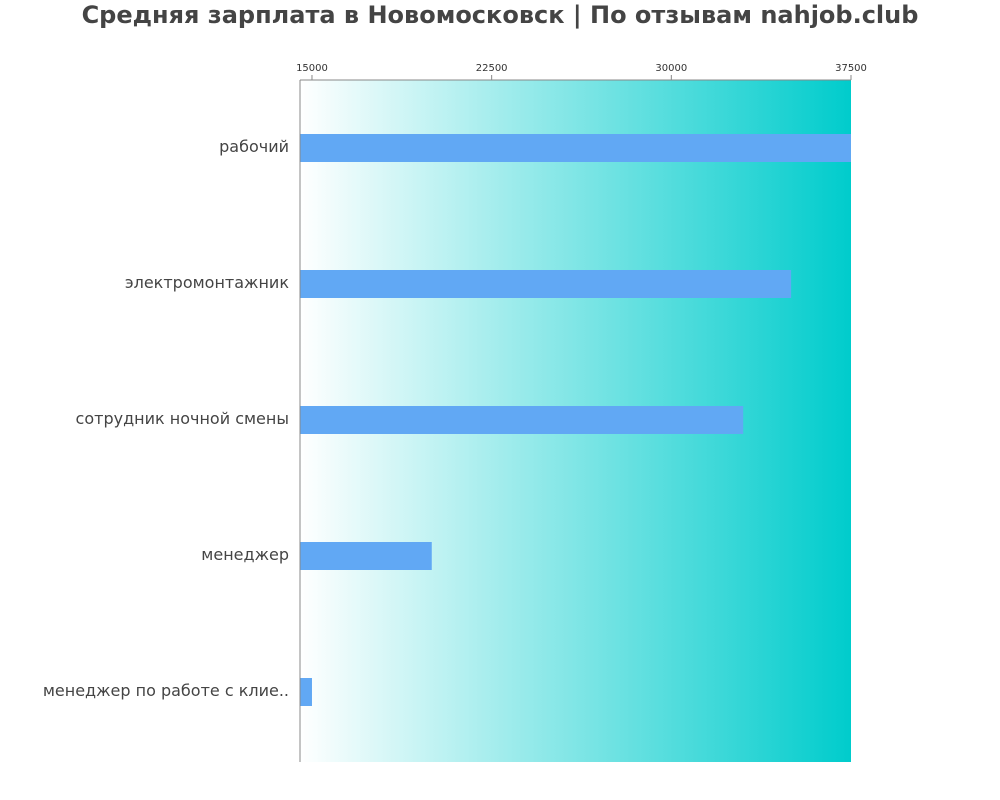  What do you see at coordinates (671, 68) in the screenshot?
I see `x-tick-label: 30000` at bounding box center [671, 68].